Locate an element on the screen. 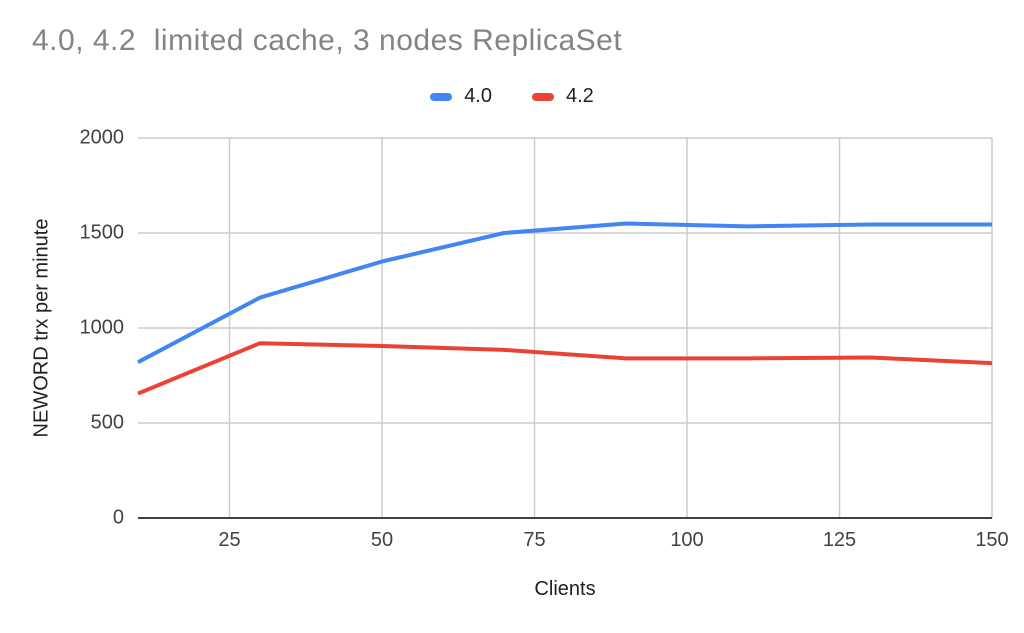 Image resolution: width=1024 pixels, height=633 pixels. legend-label: 4.2 is located at coordinates (580, 96).